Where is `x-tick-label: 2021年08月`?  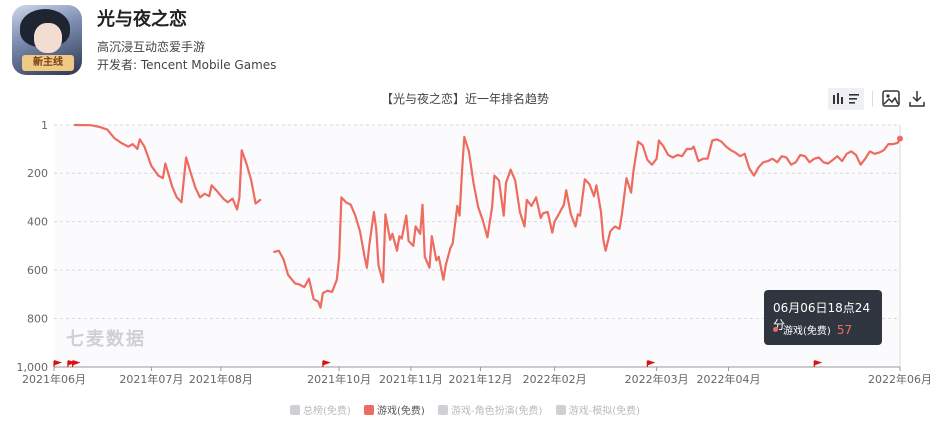 x-tick-label: 2021年08月 is located at coordinates (221, 379).